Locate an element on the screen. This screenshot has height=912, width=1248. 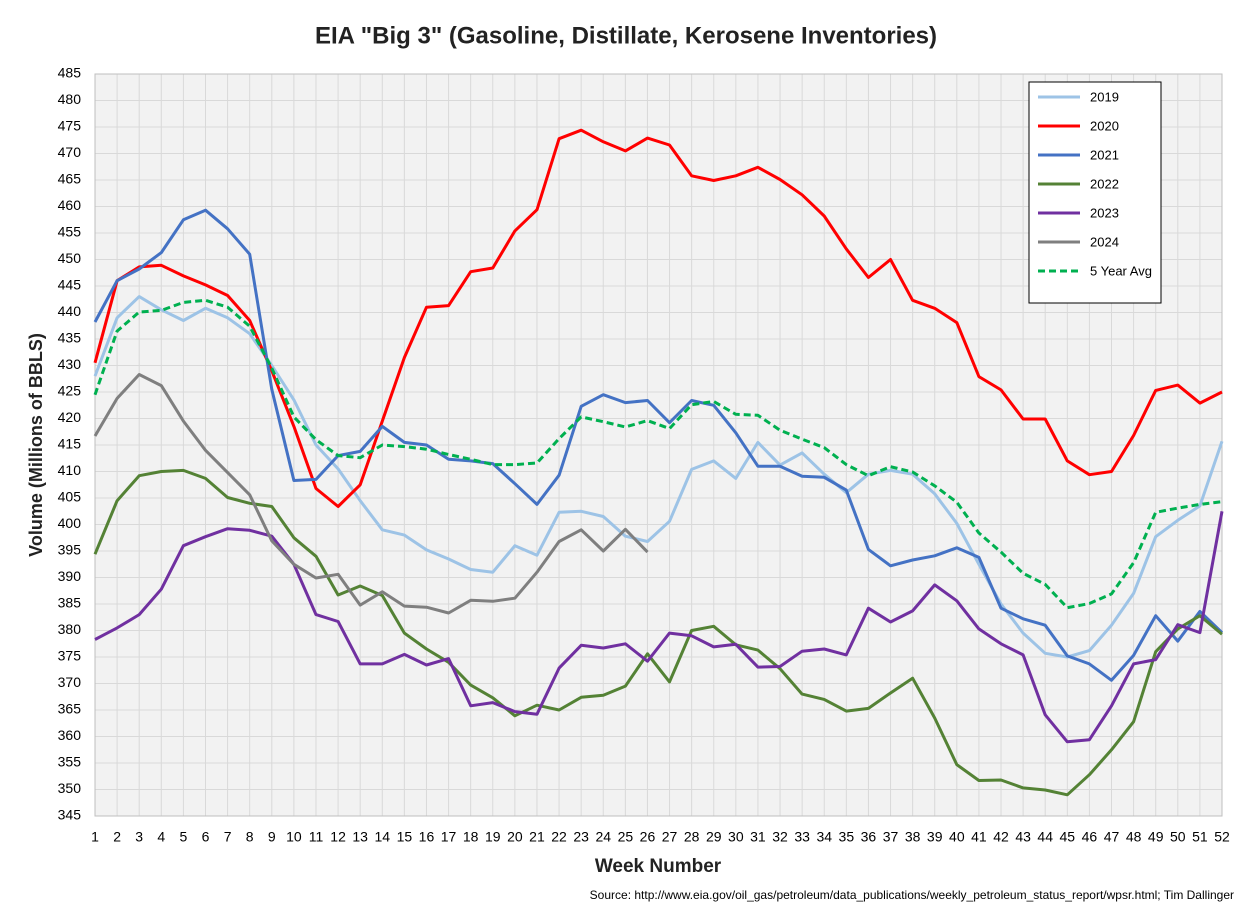
legend-label: 2019 is located at coordinates (1104, 96).